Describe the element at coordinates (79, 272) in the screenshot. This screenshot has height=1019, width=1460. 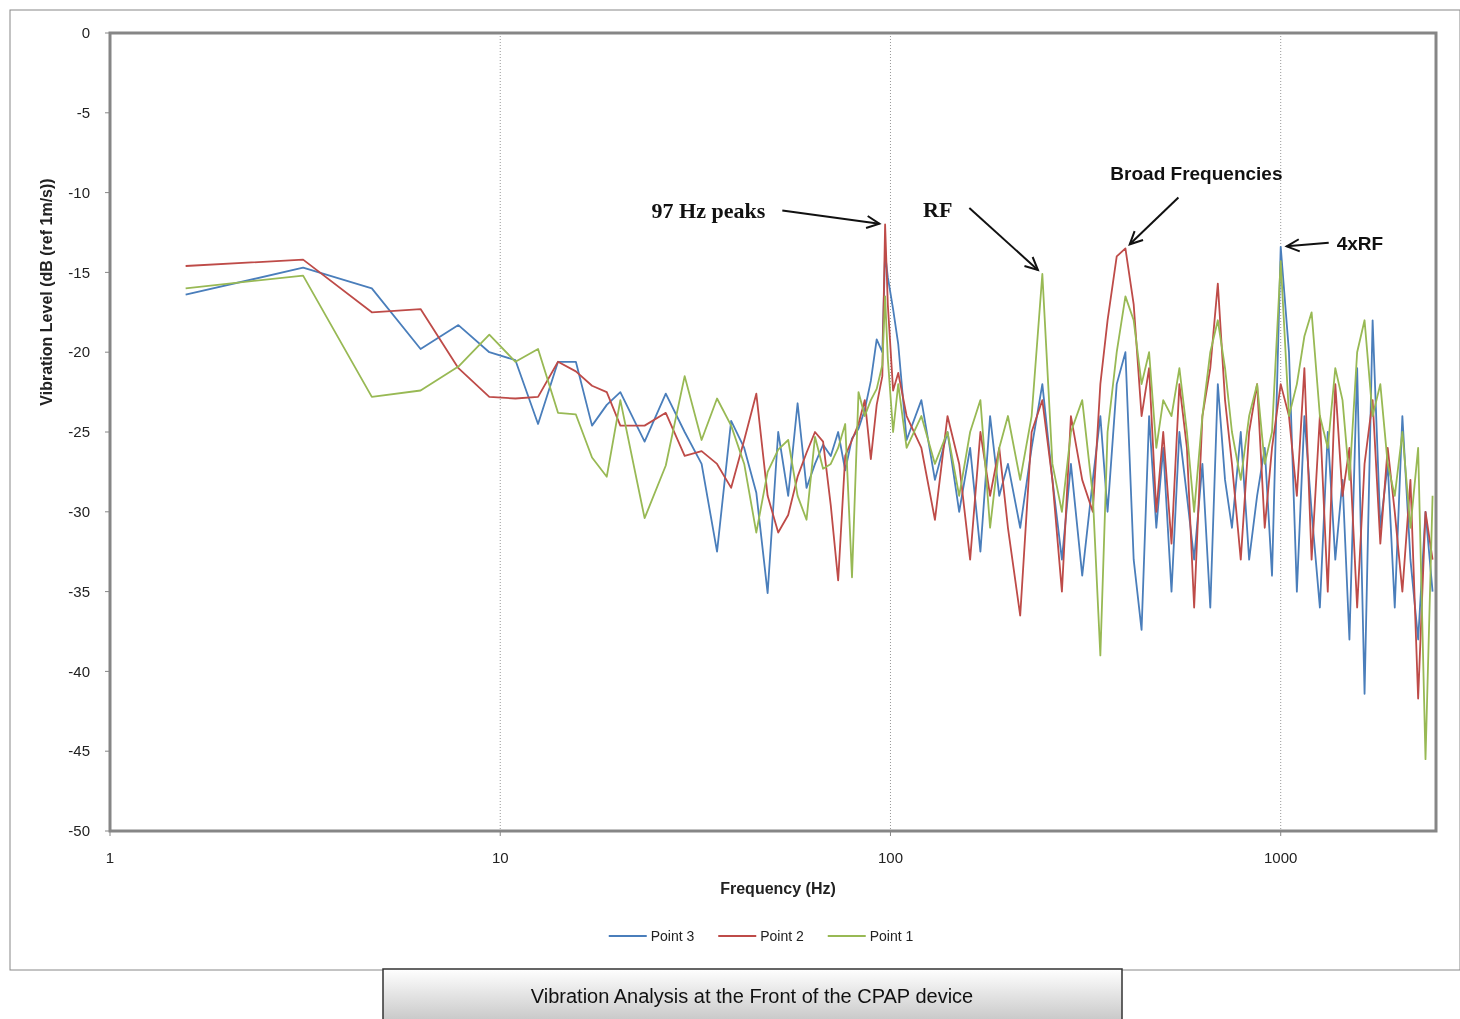
I see `y-tick-label: -15` at that location.